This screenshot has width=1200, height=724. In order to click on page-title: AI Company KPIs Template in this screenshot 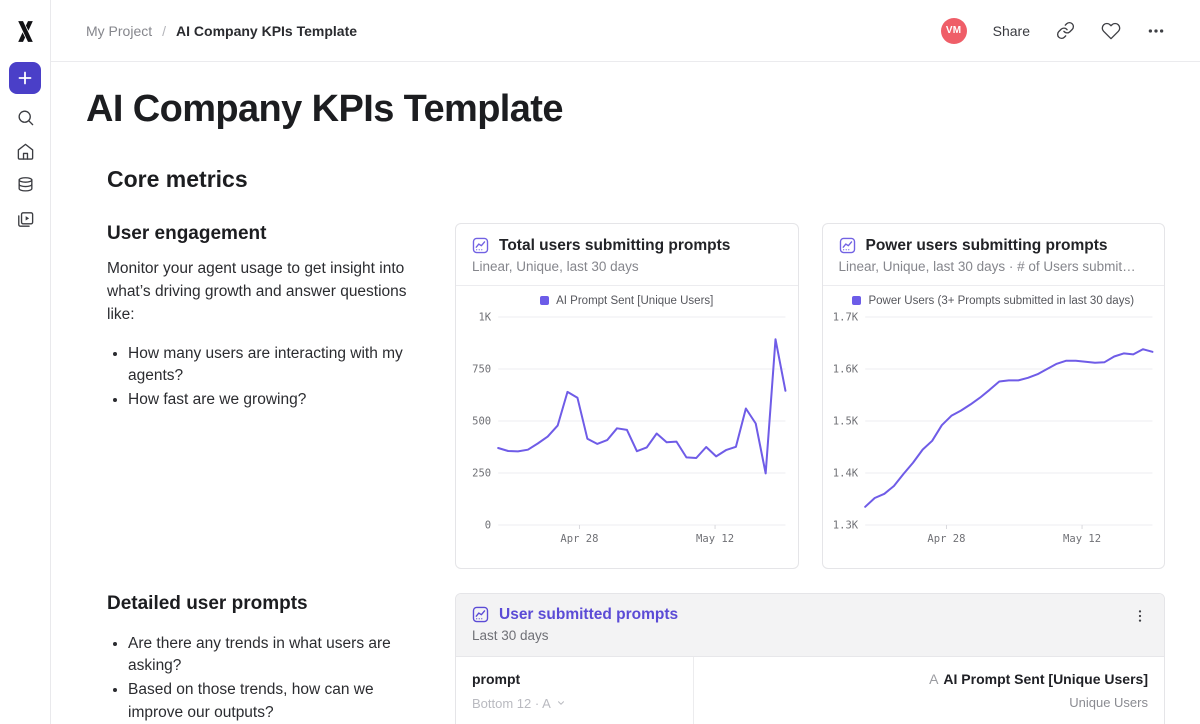, I will do `click(325, 109)`.